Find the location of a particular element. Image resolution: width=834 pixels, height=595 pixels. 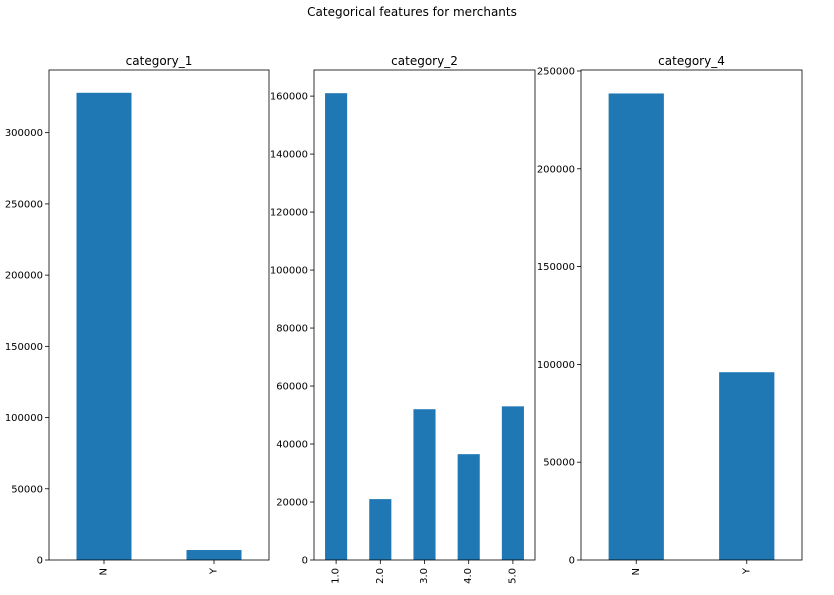

subplot-title: category_2 is located at coordinates (424, 61).